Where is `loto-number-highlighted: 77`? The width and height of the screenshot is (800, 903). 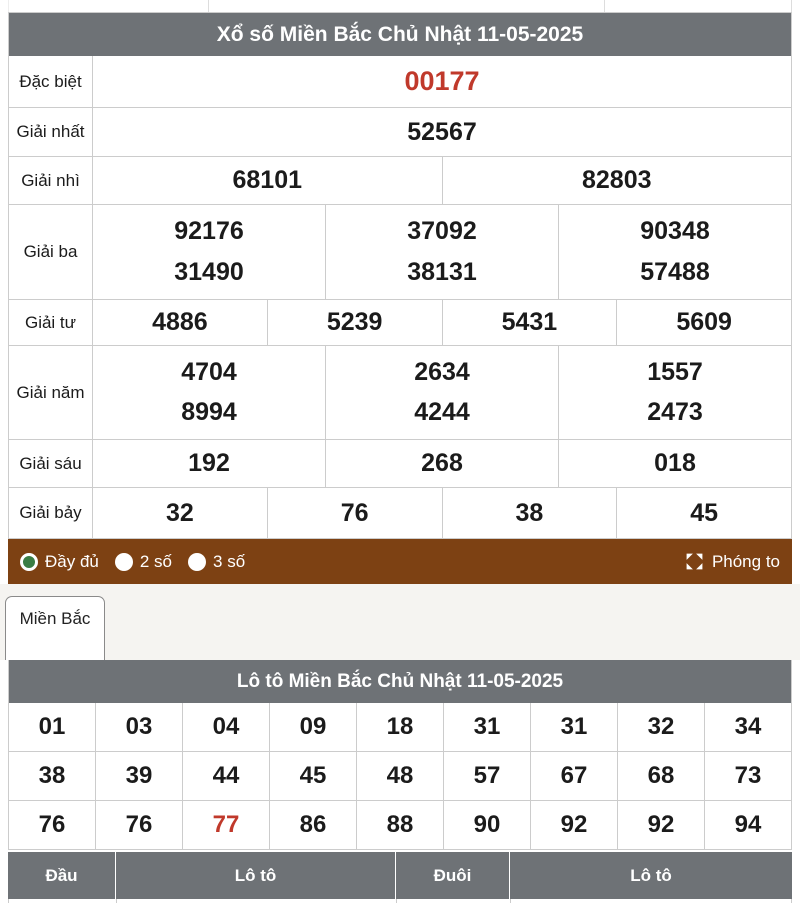 loto-number-highlighted: 77 is located at coordinates (226, 825).